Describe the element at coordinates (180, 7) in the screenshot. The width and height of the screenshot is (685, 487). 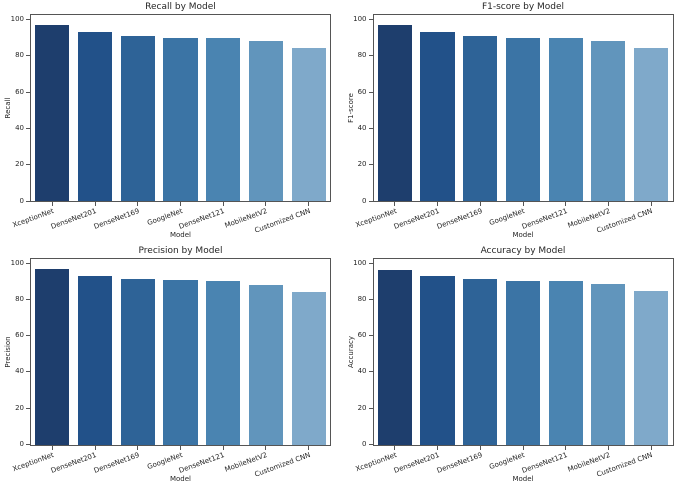
I see `chart-title: Recall by Model` at that location.